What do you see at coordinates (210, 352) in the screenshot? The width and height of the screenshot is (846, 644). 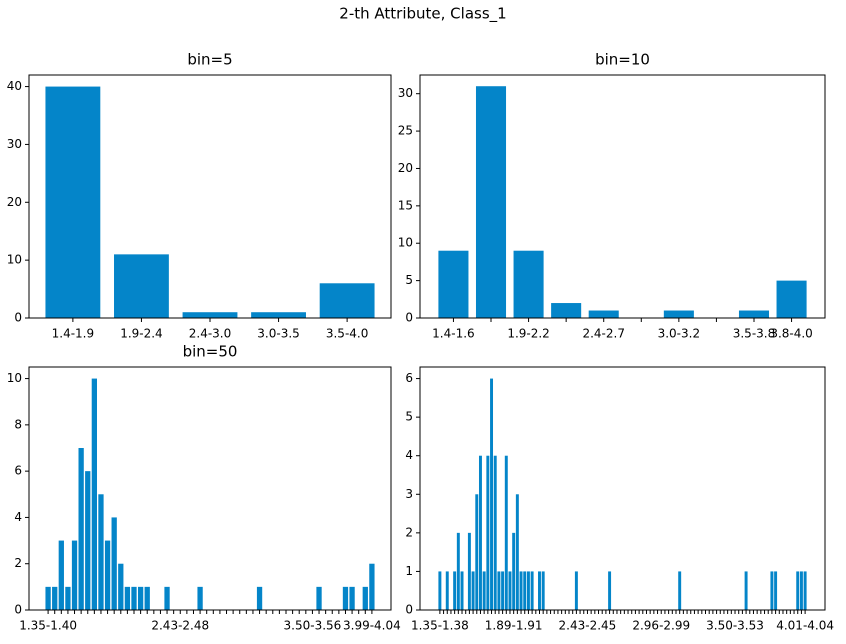 I see `subplot-title: bin=50` at bounding box center [210, 352].